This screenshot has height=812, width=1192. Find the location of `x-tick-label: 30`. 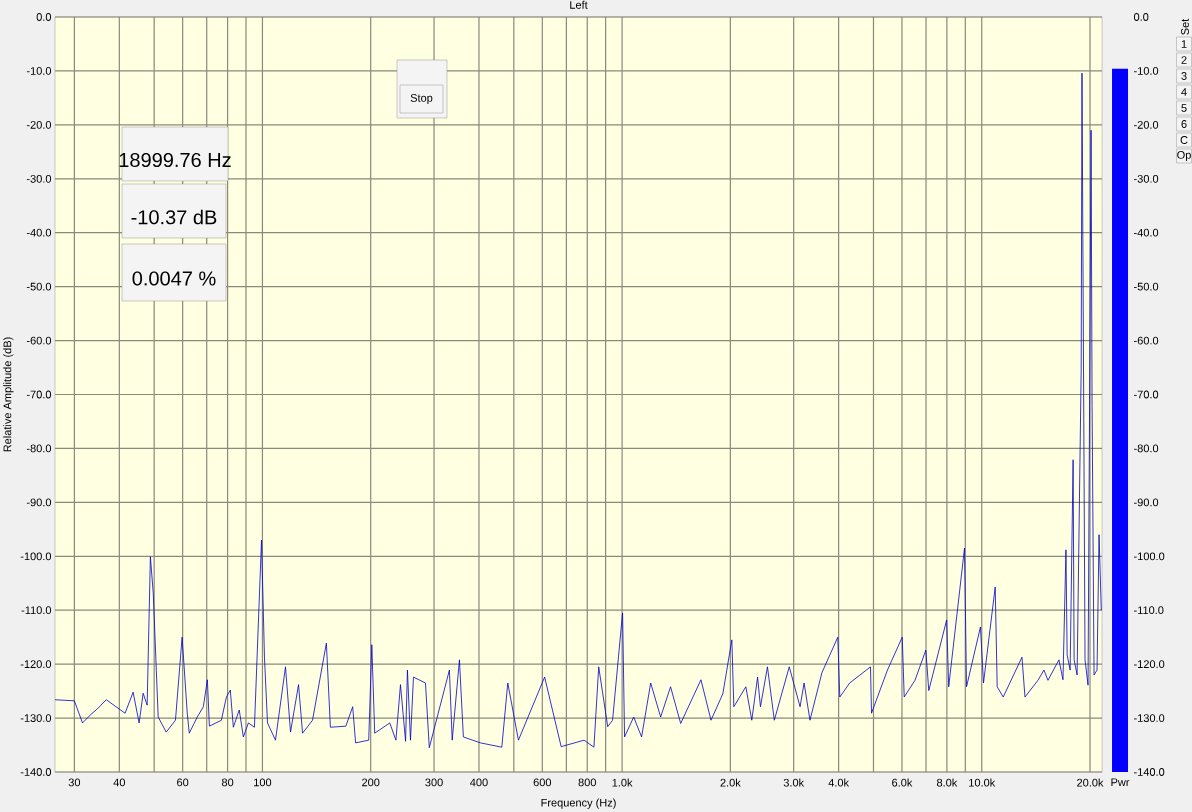

x-tick-label: 30 is located at coordinates (74, 782).